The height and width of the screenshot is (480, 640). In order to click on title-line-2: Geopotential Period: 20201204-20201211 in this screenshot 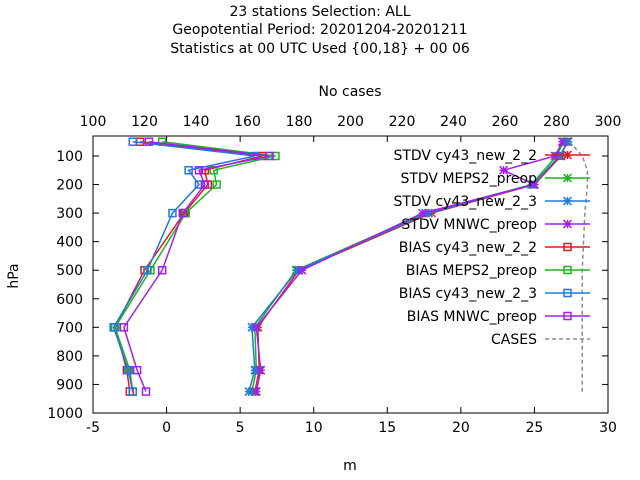, I will do `click(319, 30)`.